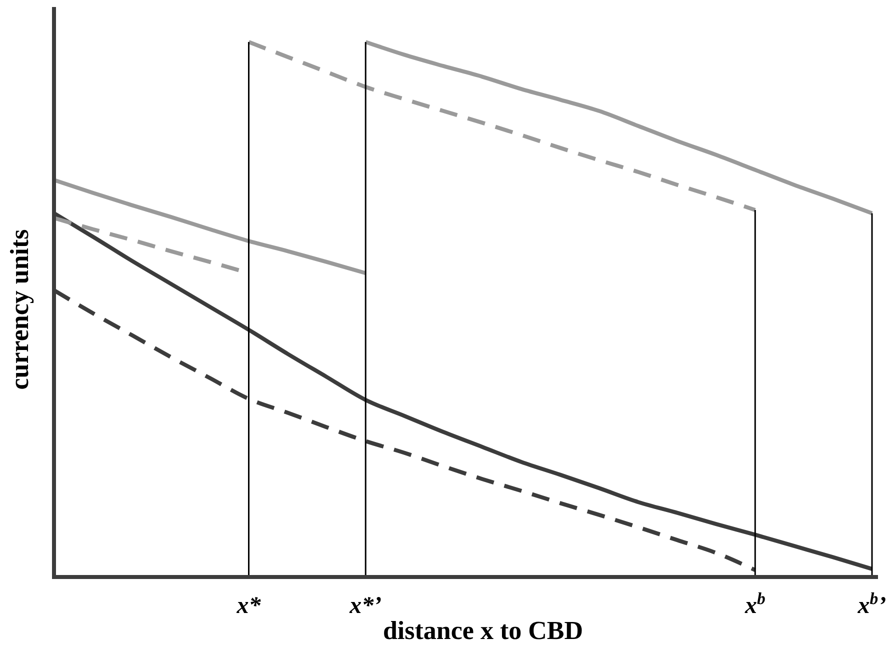 This screenshot has height=653, width=896. What do you see at coordinates (19, 309) in the screenshot?
I see `y-axis-title: currency units` at bounding box center [19, 309].